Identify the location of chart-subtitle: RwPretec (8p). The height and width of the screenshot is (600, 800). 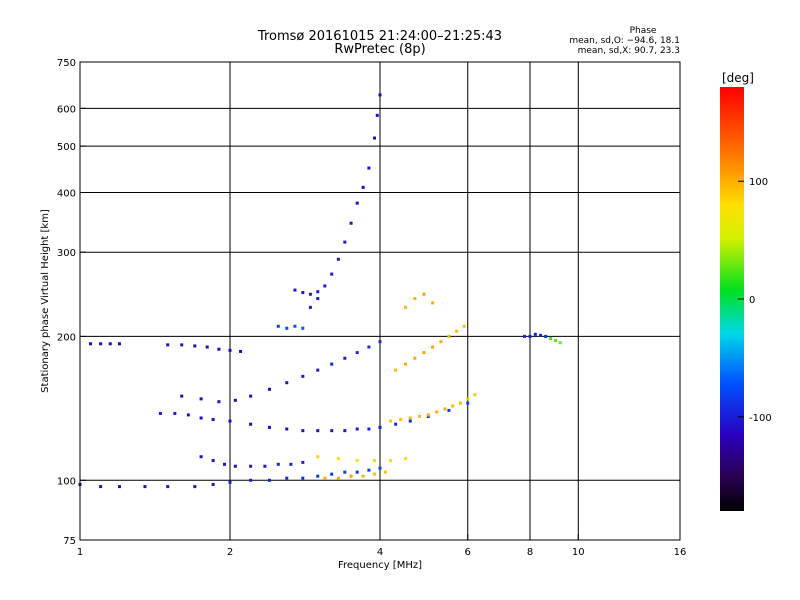
(379, 49).